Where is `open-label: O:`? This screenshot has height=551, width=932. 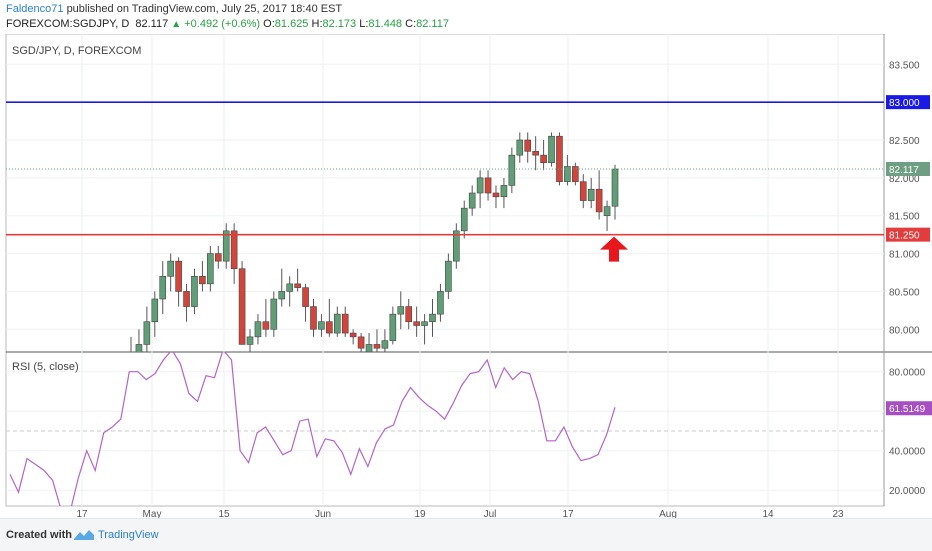 open-label: O: is located at coordinates (269, 24).